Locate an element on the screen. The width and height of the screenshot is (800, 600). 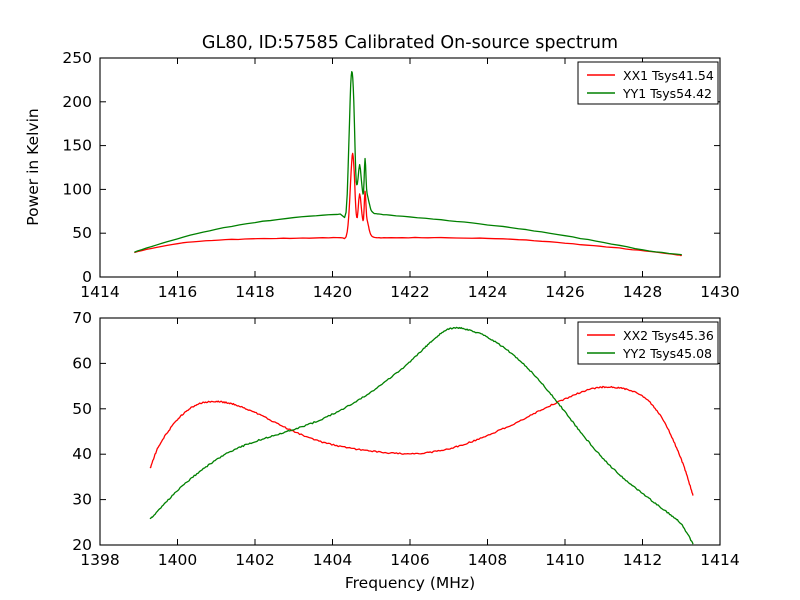
bottom-panel-x-tick-label: 1408 is located at coordinates (487, 560).